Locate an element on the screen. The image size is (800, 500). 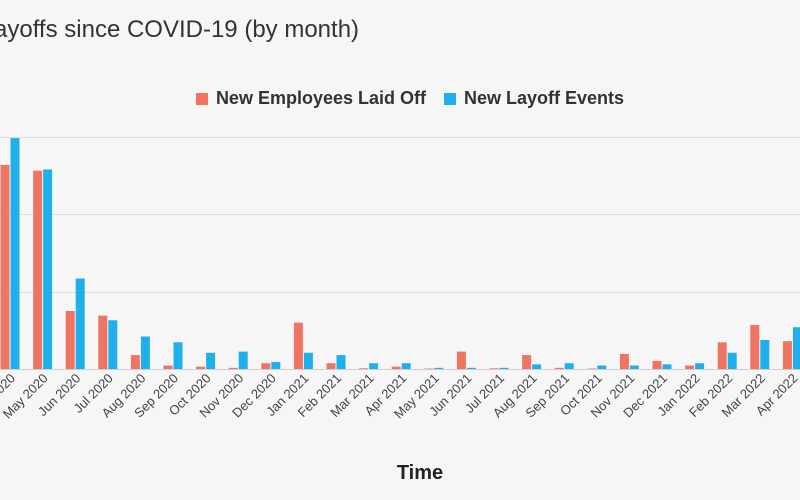
legend-label-laid-off: New Employees Laid Off is located at coordinates (320, 98).